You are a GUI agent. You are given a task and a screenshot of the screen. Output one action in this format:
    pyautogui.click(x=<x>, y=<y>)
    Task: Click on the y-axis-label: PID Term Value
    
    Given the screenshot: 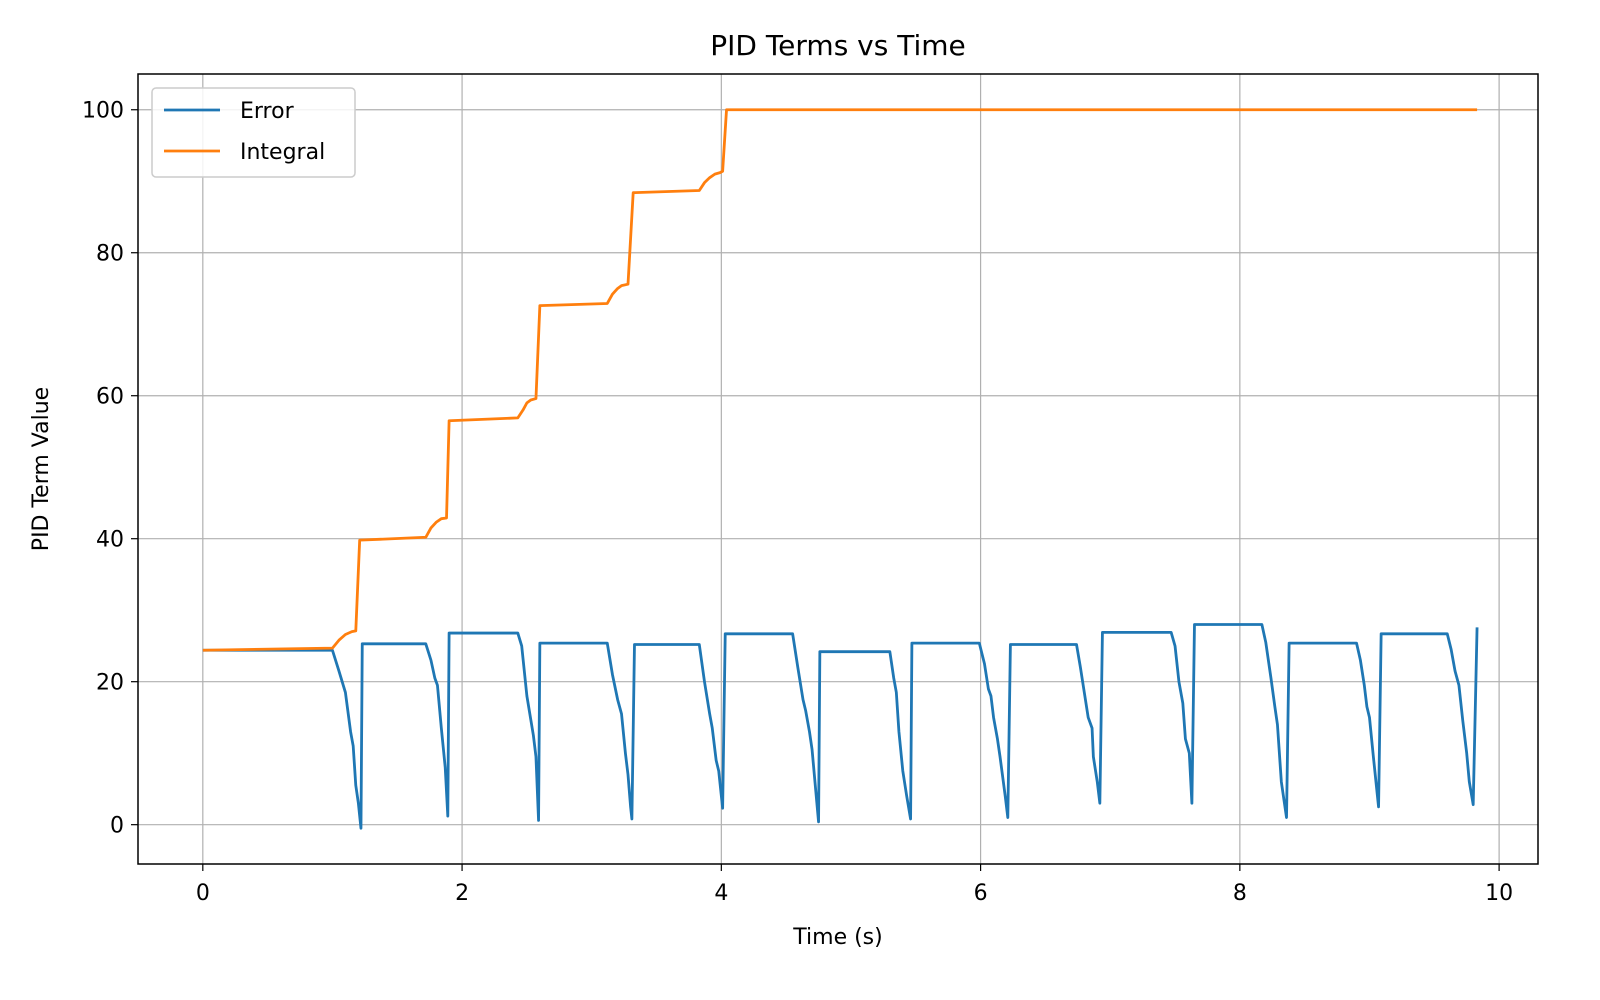 What is the action you would take?
    pyautogui.click(x=41, y=469)
    